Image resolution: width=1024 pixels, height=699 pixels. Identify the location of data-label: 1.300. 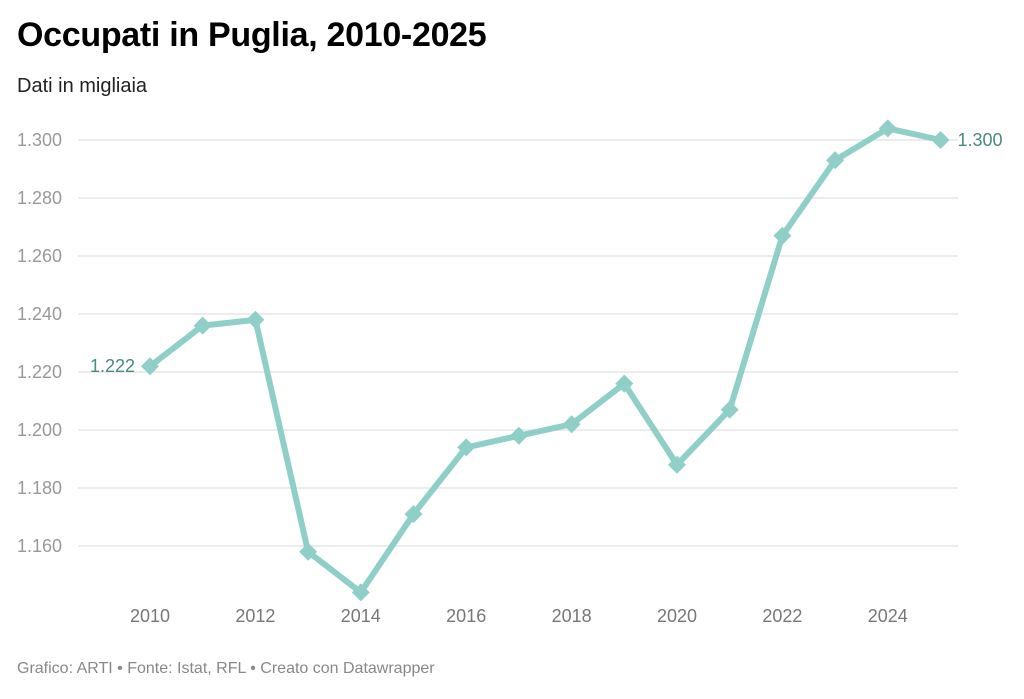
(980, 140).